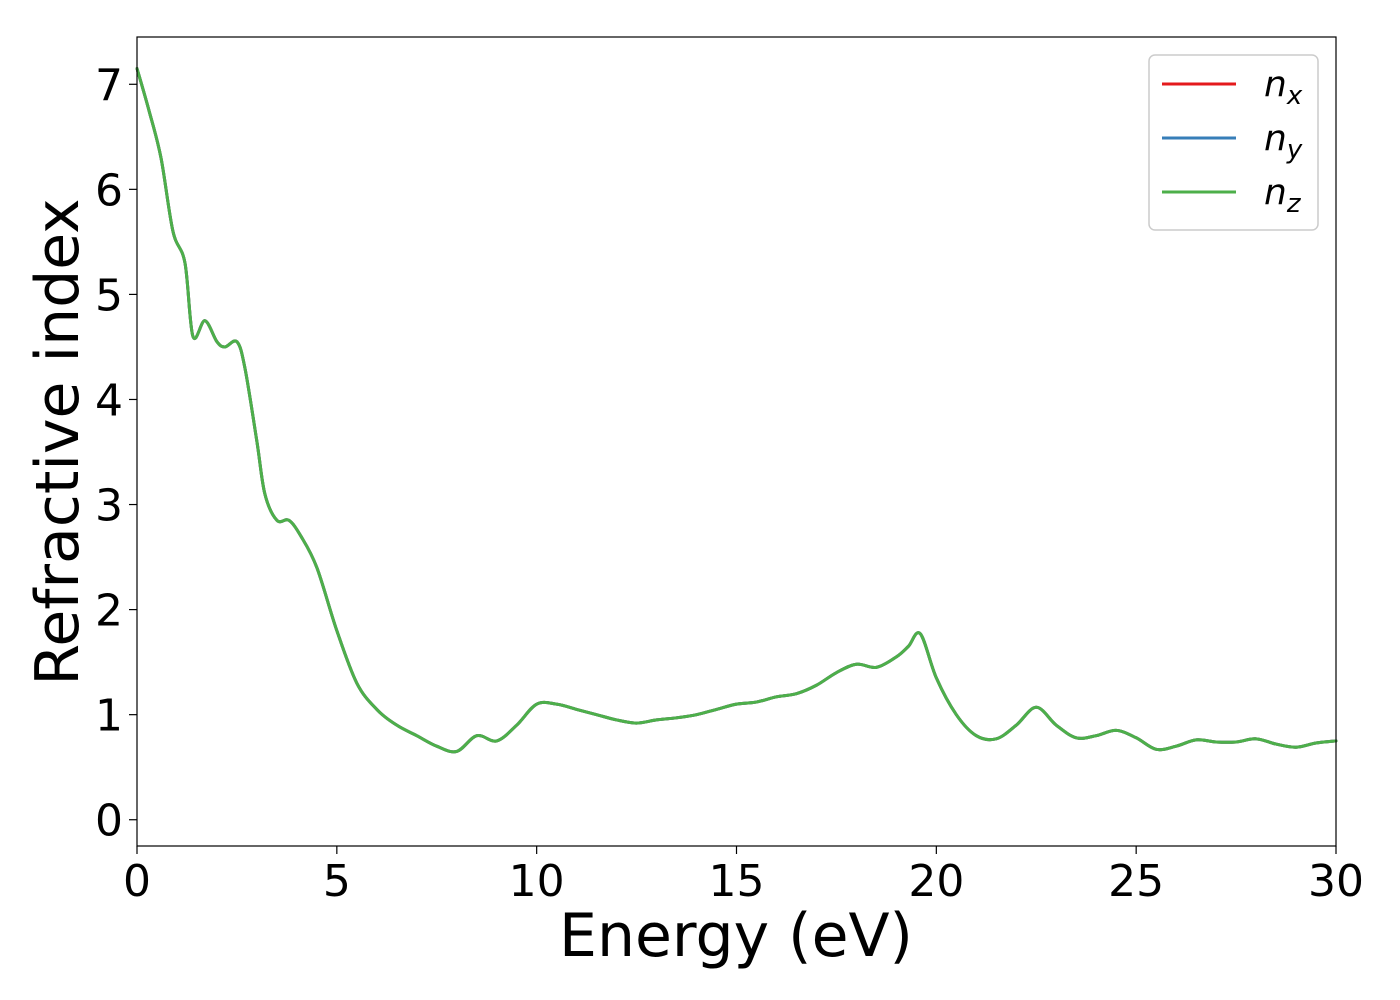 The height and width of the screenshot is (1000, 1400). What do you see at coordinates (137, 881) in the screenshot?
I see `x-tick-label: 0` at bounding box center [137, 881].